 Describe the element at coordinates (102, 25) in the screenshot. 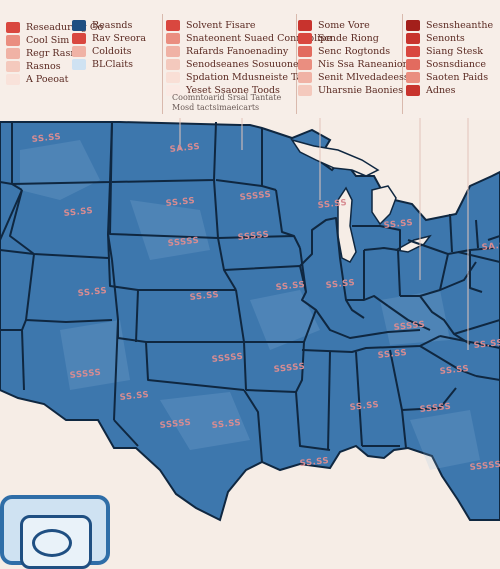

I see `legend-item: Reasnds` at that location.